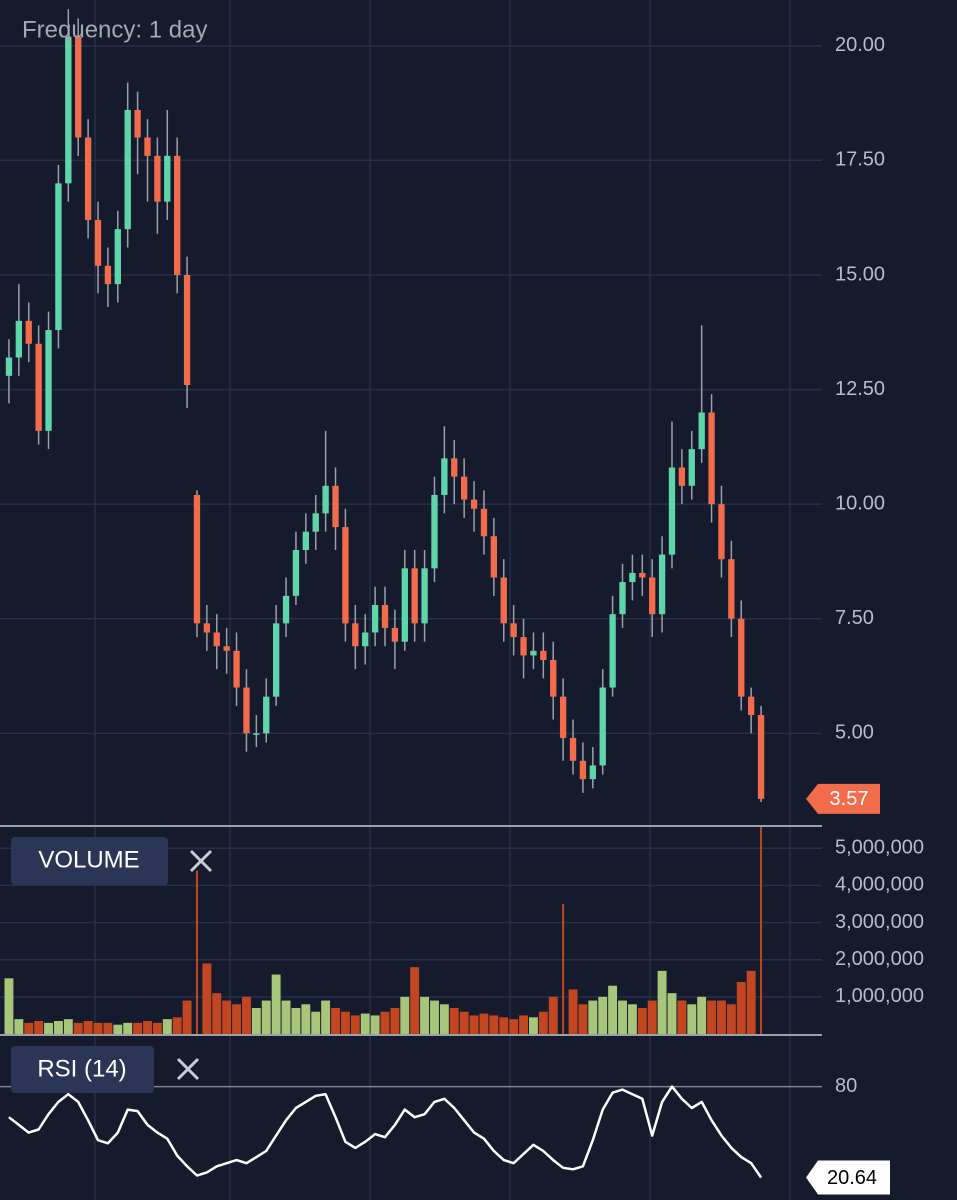 The width and height of the screenshot is (957, 1200). I want to click on y-tick-label: 1,000,000, so click(879, 996).